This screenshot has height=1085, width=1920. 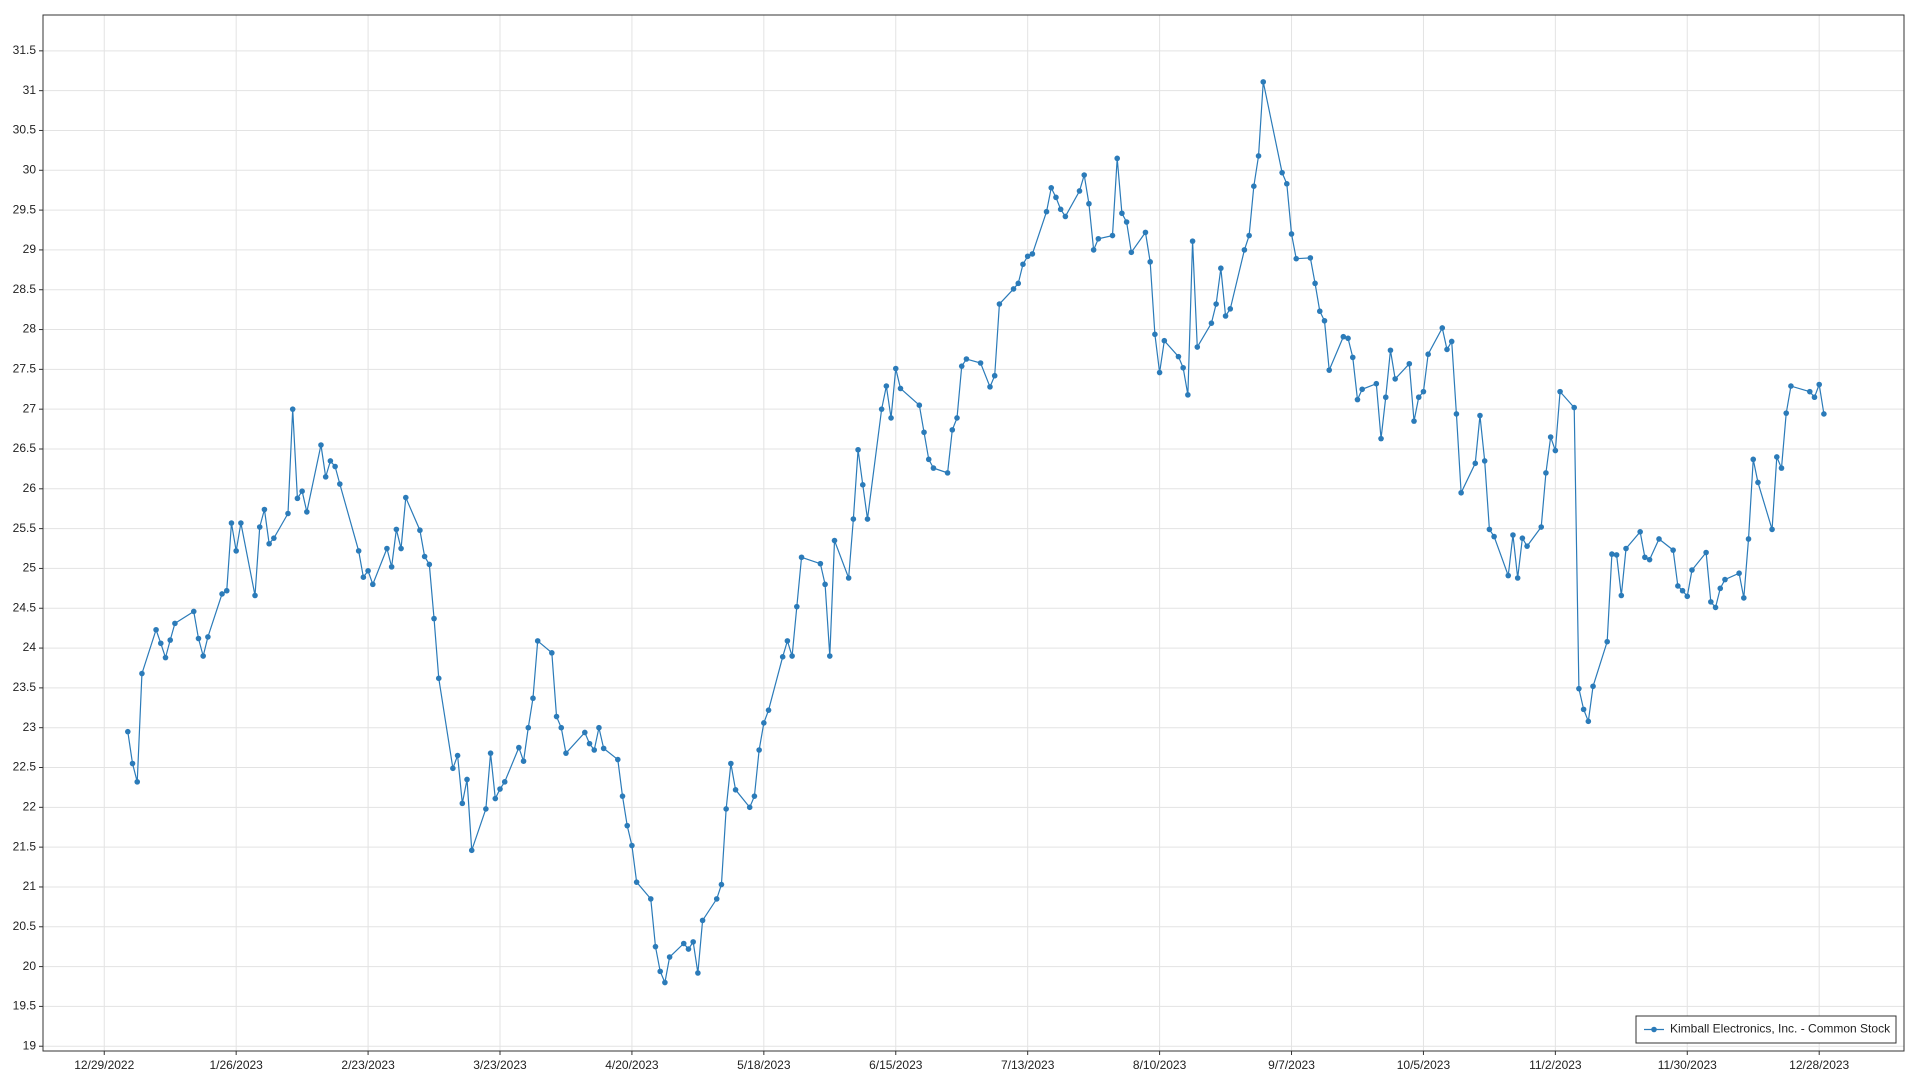 What do you see at coordinates (30, 568) in the screenshot?
I see `y-tick-label: 25` at bounding box center [30, 568].